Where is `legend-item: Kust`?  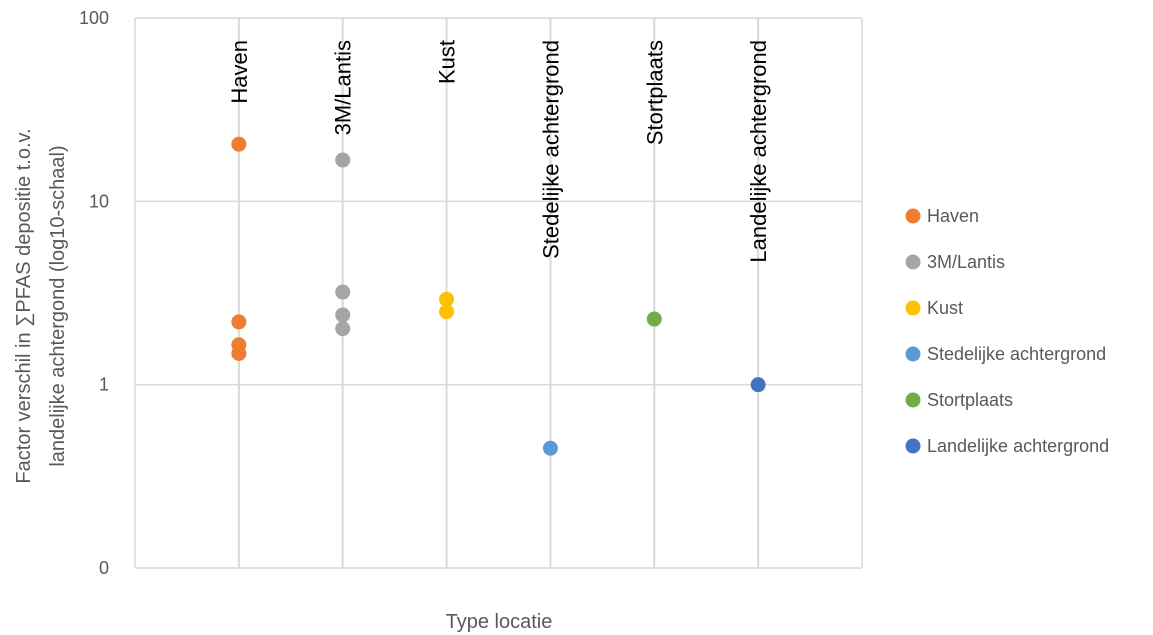
legend-item: Kust is located at coordinates (934, 308).